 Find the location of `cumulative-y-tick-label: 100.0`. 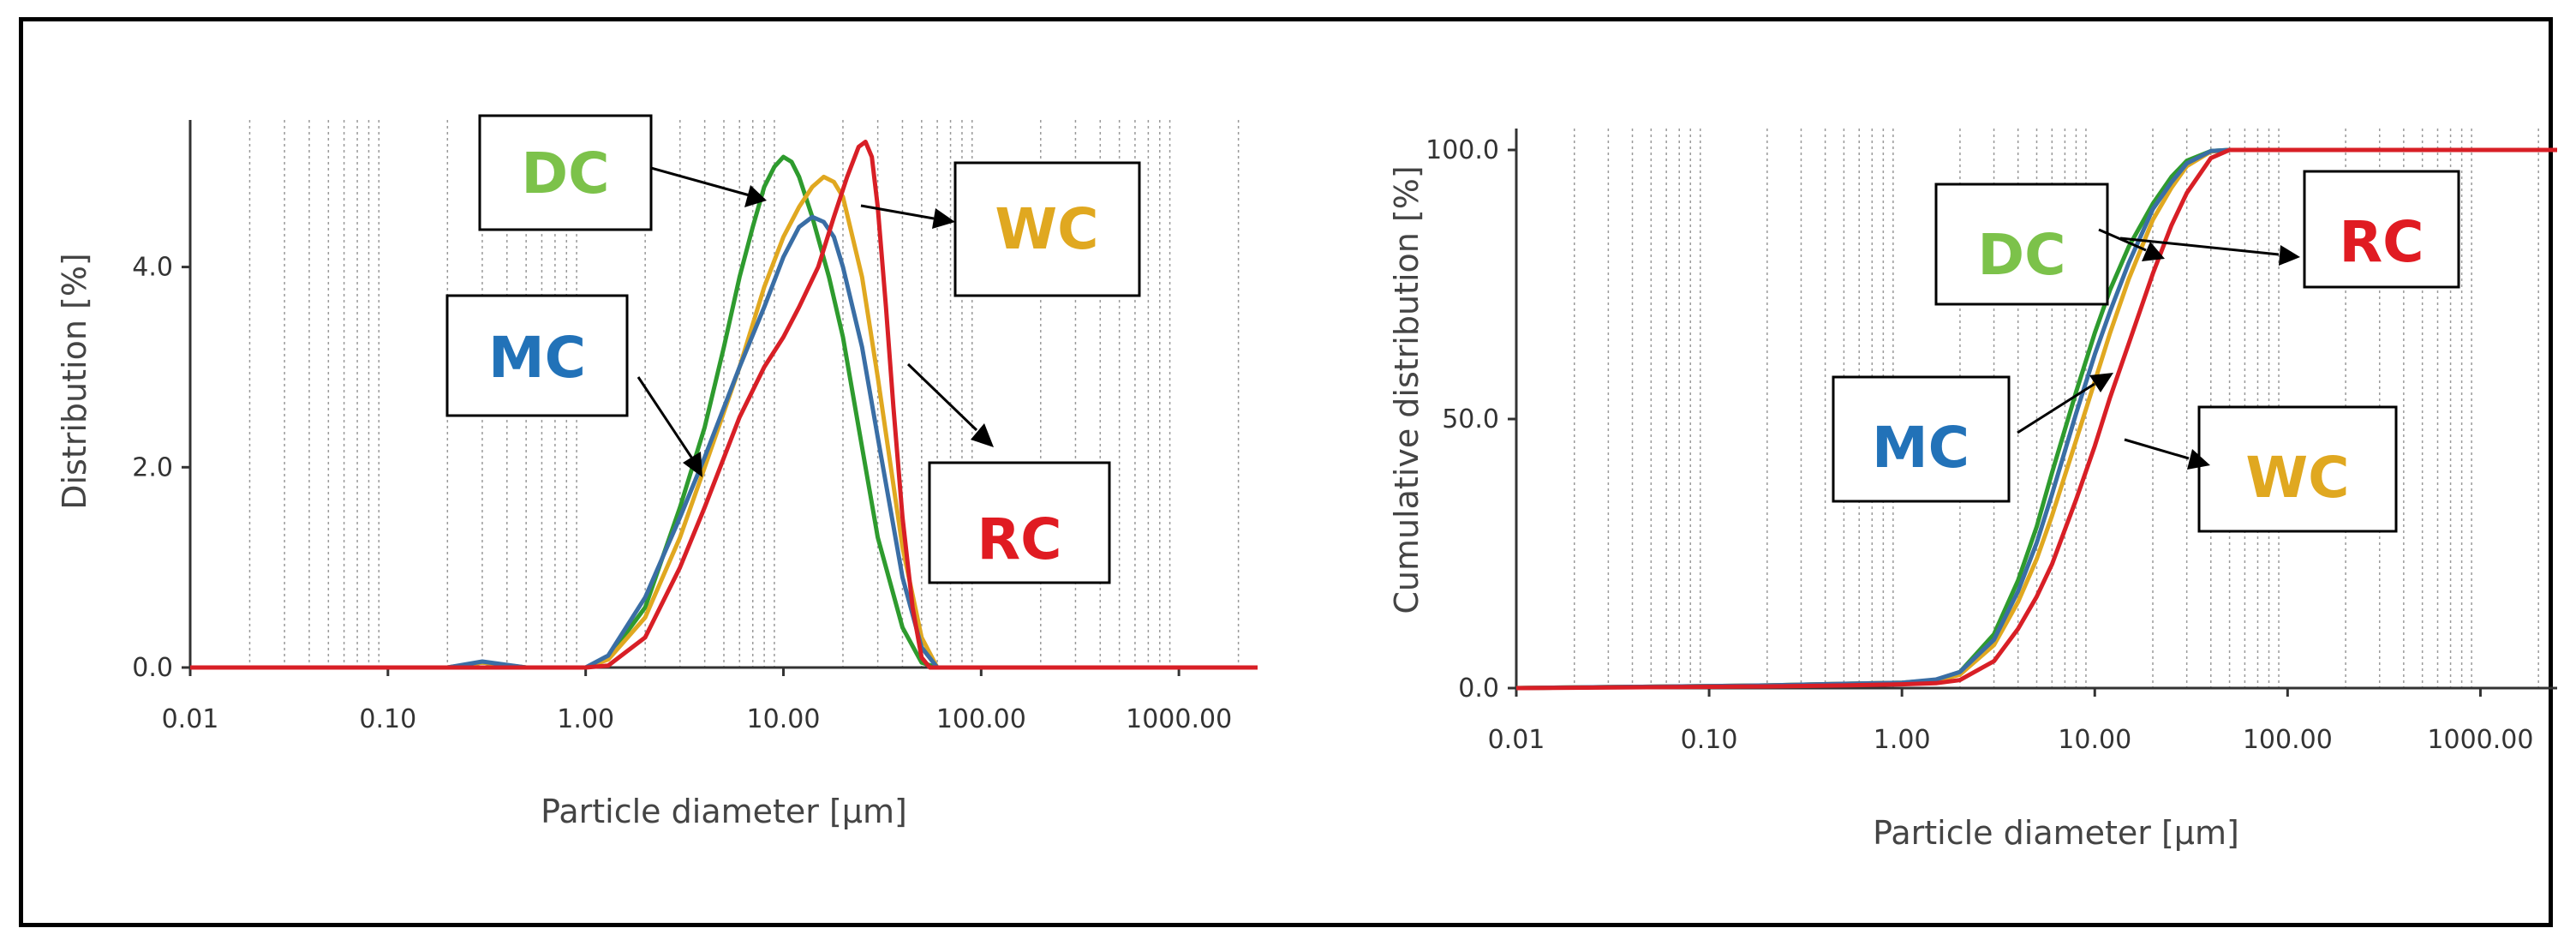

cumulative-y-tick-label: 100.0 is located at coordinates (1462, 150).